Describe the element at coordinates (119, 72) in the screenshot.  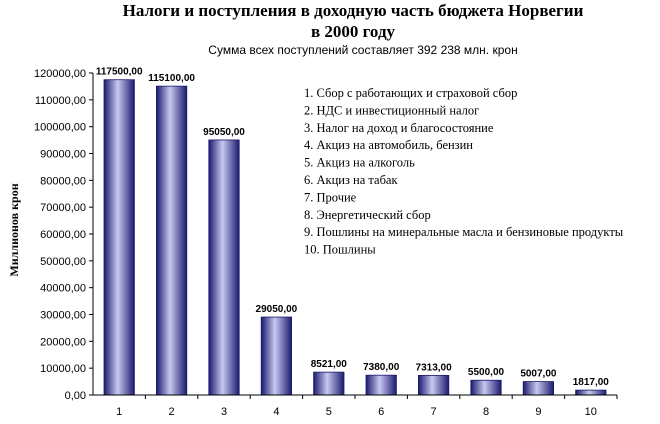
I see `data-label-1: 117500,00` at that location.